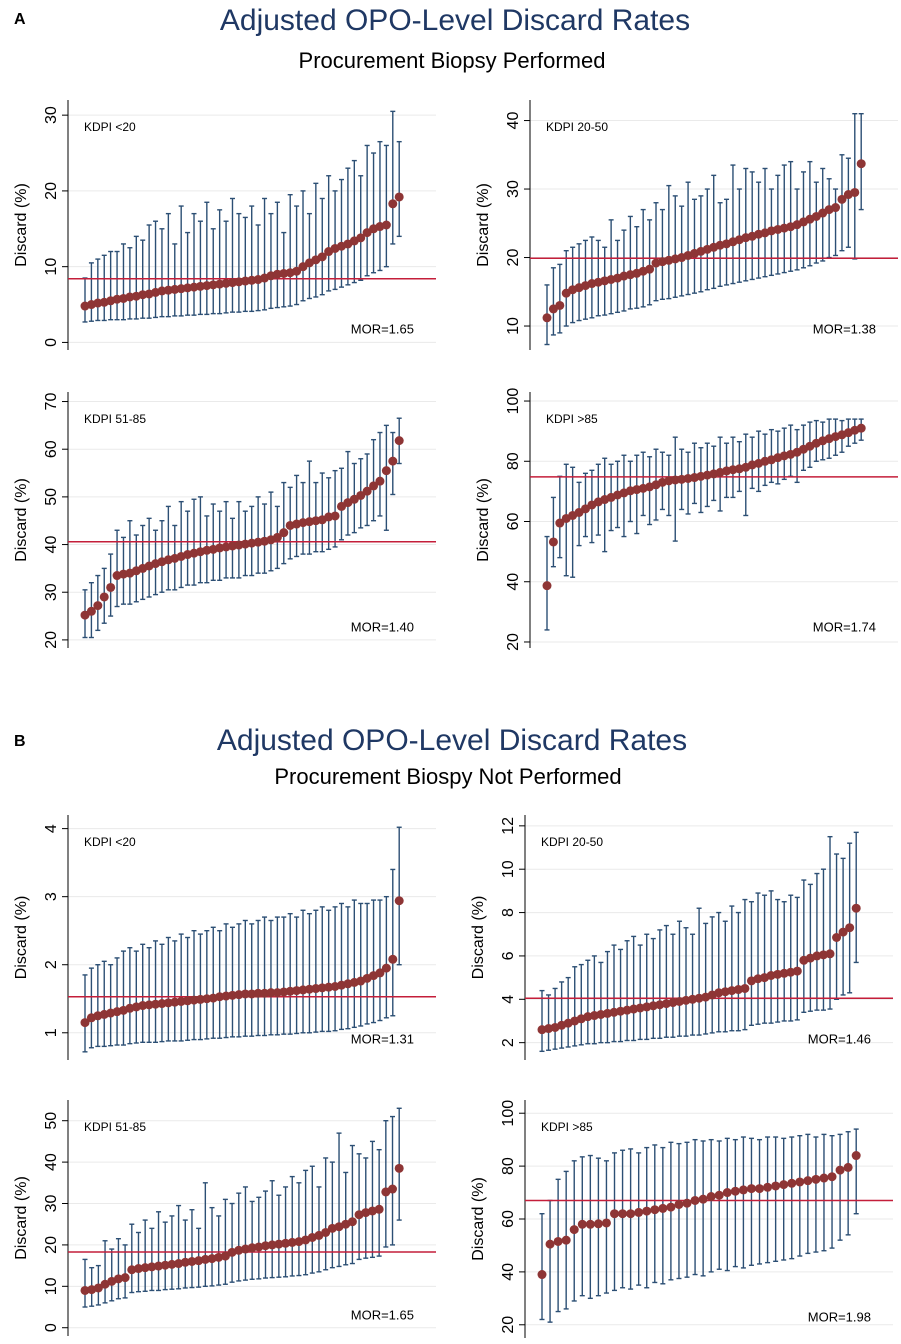  I want to click on y-tick-label: 10, so click(513, 326).